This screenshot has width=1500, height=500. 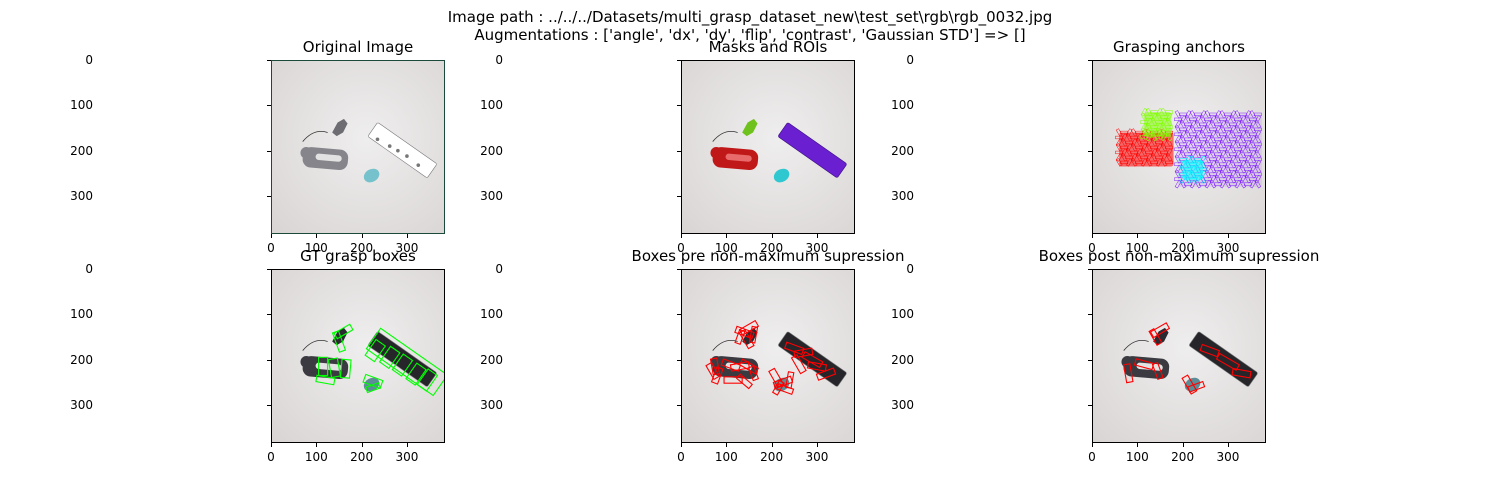 I want to click on y-tick-label: 300, so click(x=902, y=195).